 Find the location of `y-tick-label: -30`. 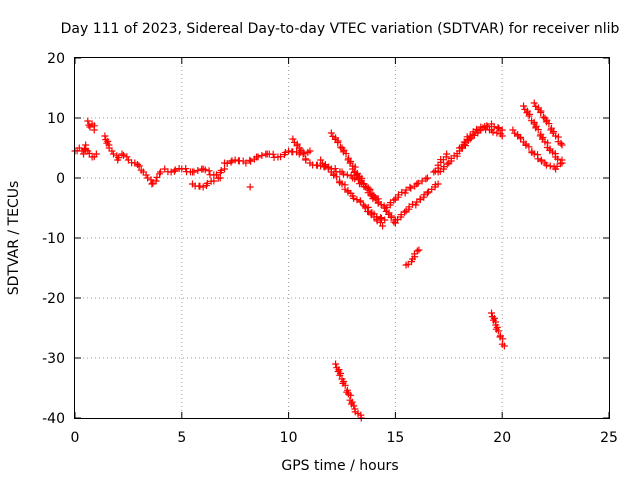

y-tick-label: -30 is located at coordinates (53, 359).